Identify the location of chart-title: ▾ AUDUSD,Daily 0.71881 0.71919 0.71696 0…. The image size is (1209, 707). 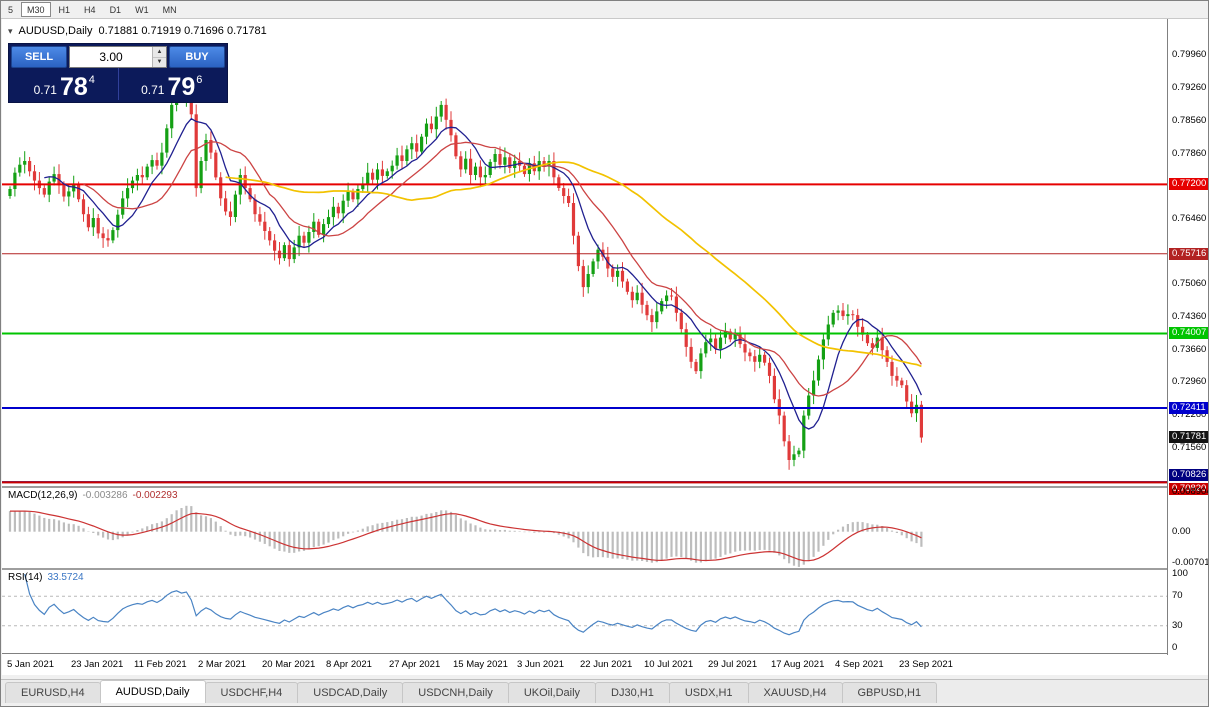
(137, 31).